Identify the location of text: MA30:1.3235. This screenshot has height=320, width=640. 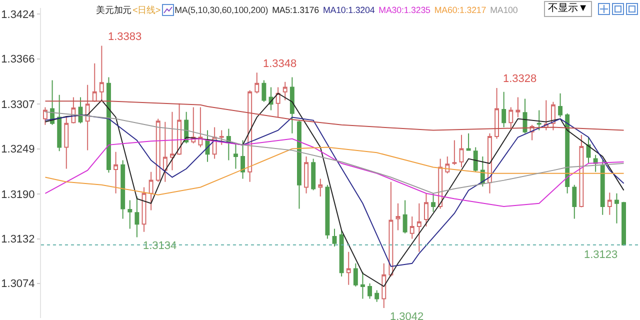
(404, 10).